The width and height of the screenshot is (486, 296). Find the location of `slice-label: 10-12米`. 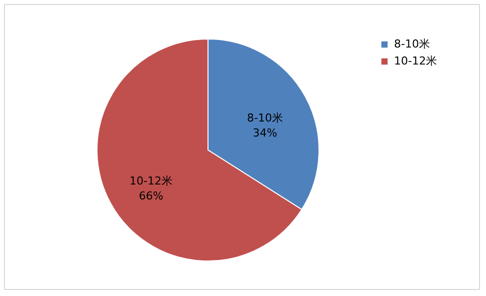

slice-label: 10-12米 is located at coordinates (151, 181).